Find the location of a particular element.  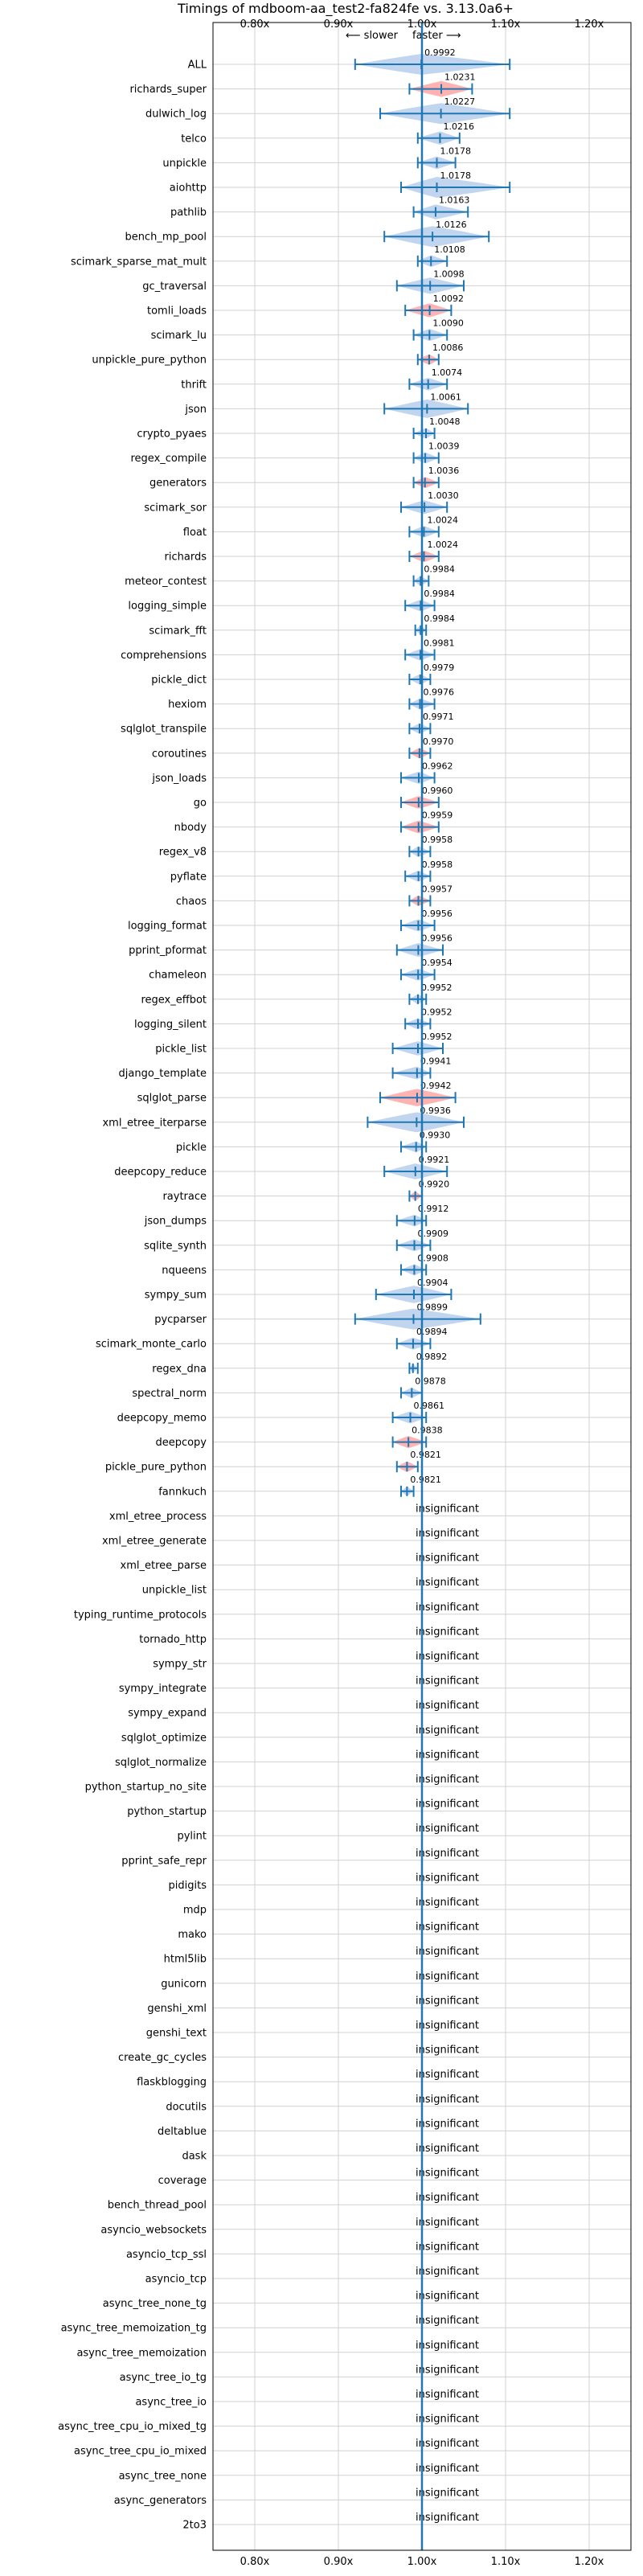

benchmark-label: generators is located at coordinates (178, 484).